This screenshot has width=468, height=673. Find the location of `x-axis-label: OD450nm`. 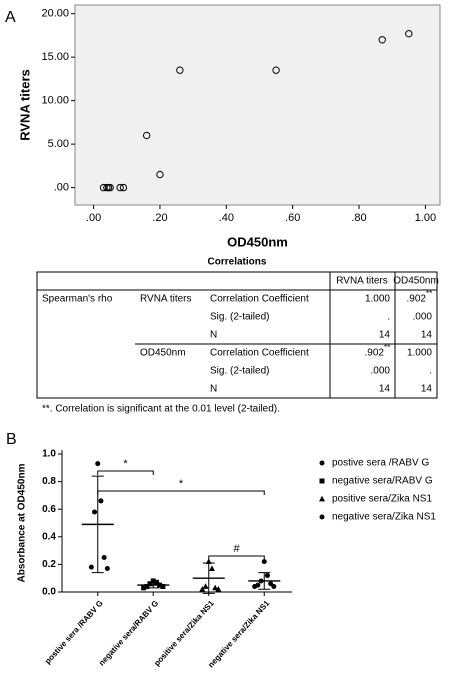

x-axis-label: OD450nm is located at coordinates (257, 241).